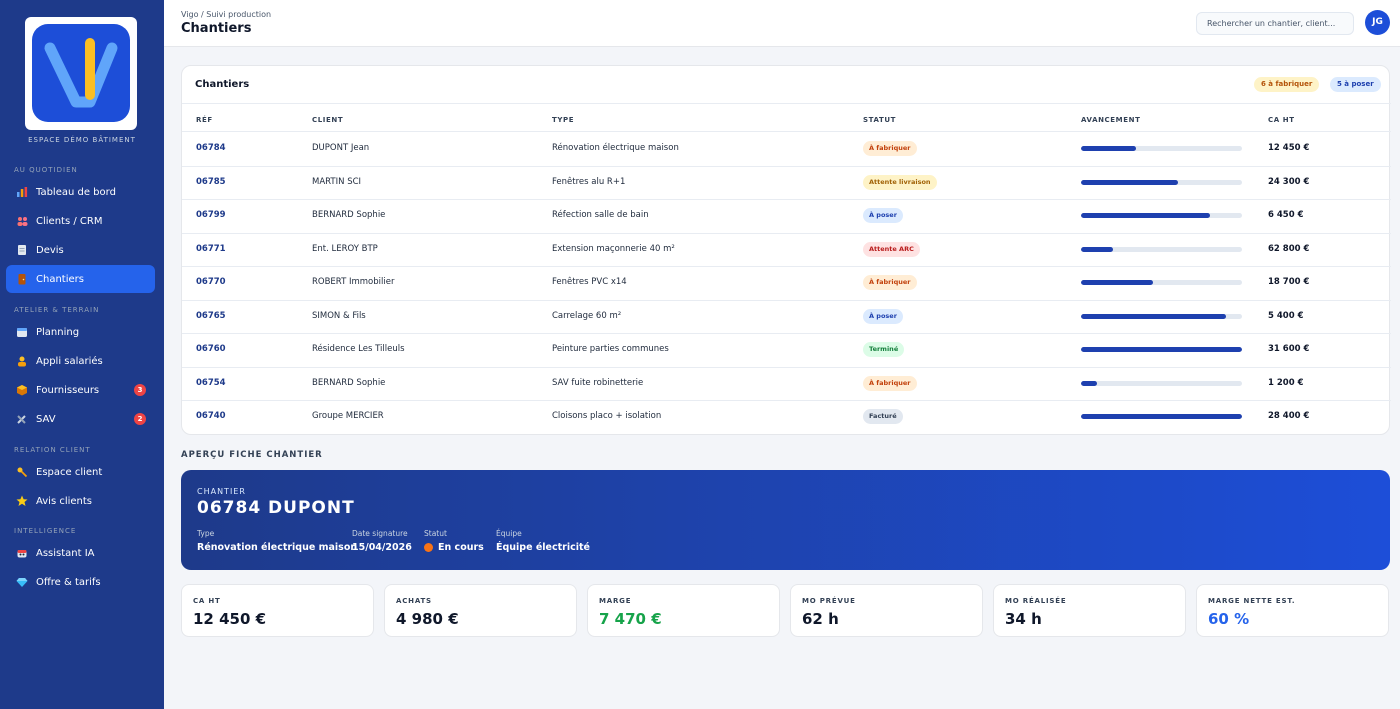 Image resolution: width=1400 pixels, height=709 pixels. I want to click on column-header-type: TYPE, so click(563, 120).